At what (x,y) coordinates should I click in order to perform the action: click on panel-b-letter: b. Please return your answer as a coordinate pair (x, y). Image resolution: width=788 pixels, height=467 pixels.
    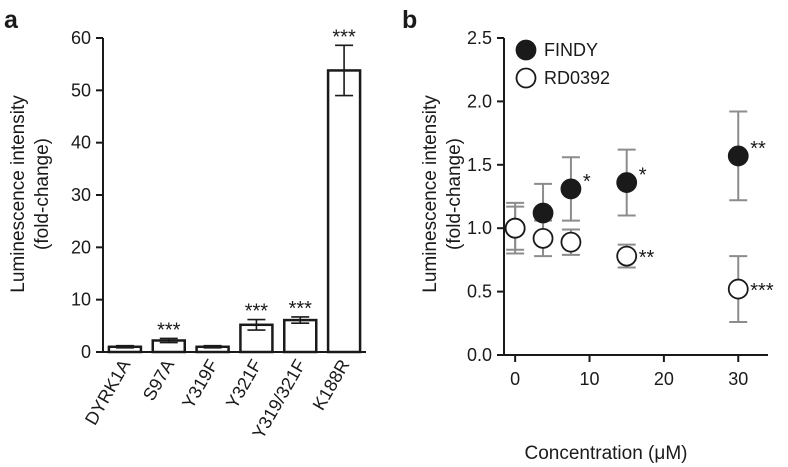
    Looking at the image, I should click on (409, 20).